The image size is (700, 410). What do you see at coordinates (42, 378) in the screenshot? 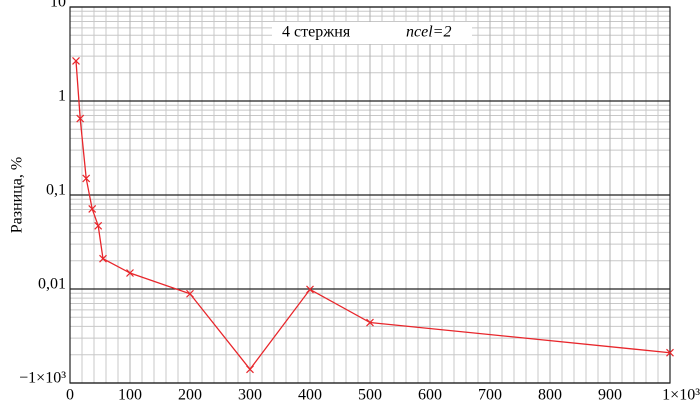
I see `y-tick-label: −1×10³` at bounding box center [42, 378].